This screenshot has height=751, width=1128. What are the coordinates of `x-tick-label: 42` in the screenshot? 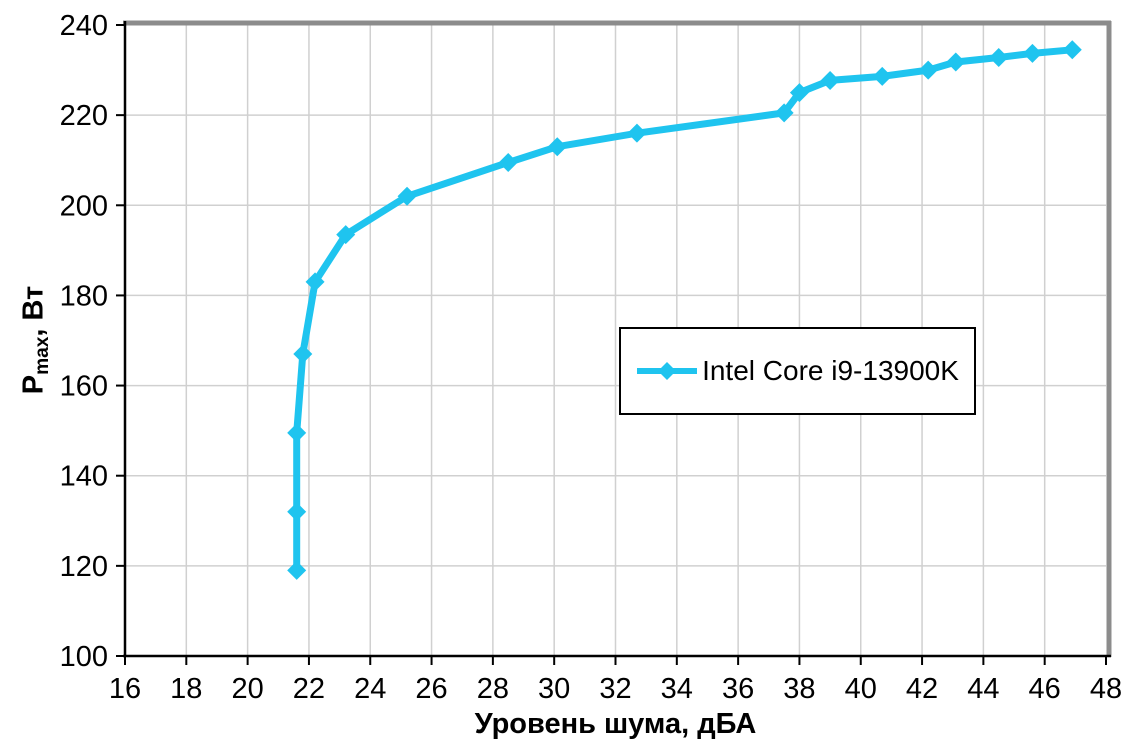 It's located at (922, 689).